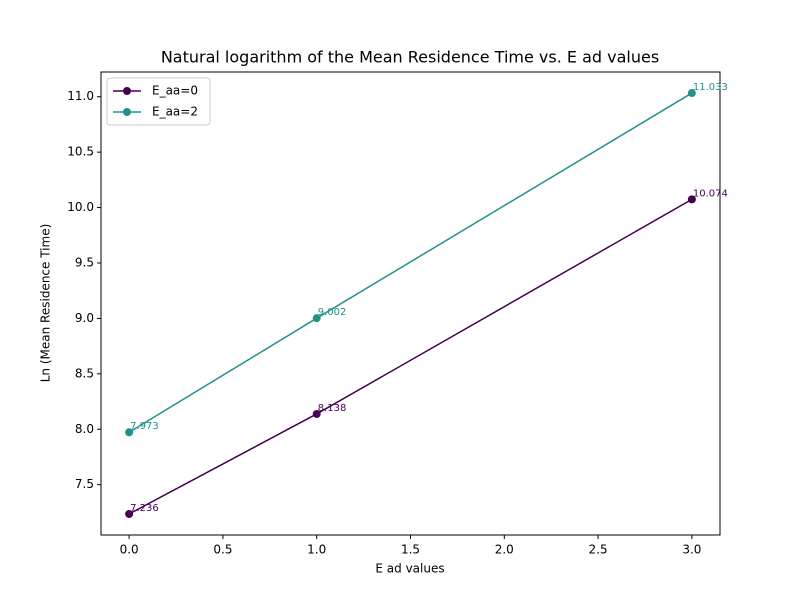 Image resolution: width=800 pixels, height=600 pixels. Describe the element at coordinates (332, 312) in the screenshot. I see `data-label: 9.002` at that location.